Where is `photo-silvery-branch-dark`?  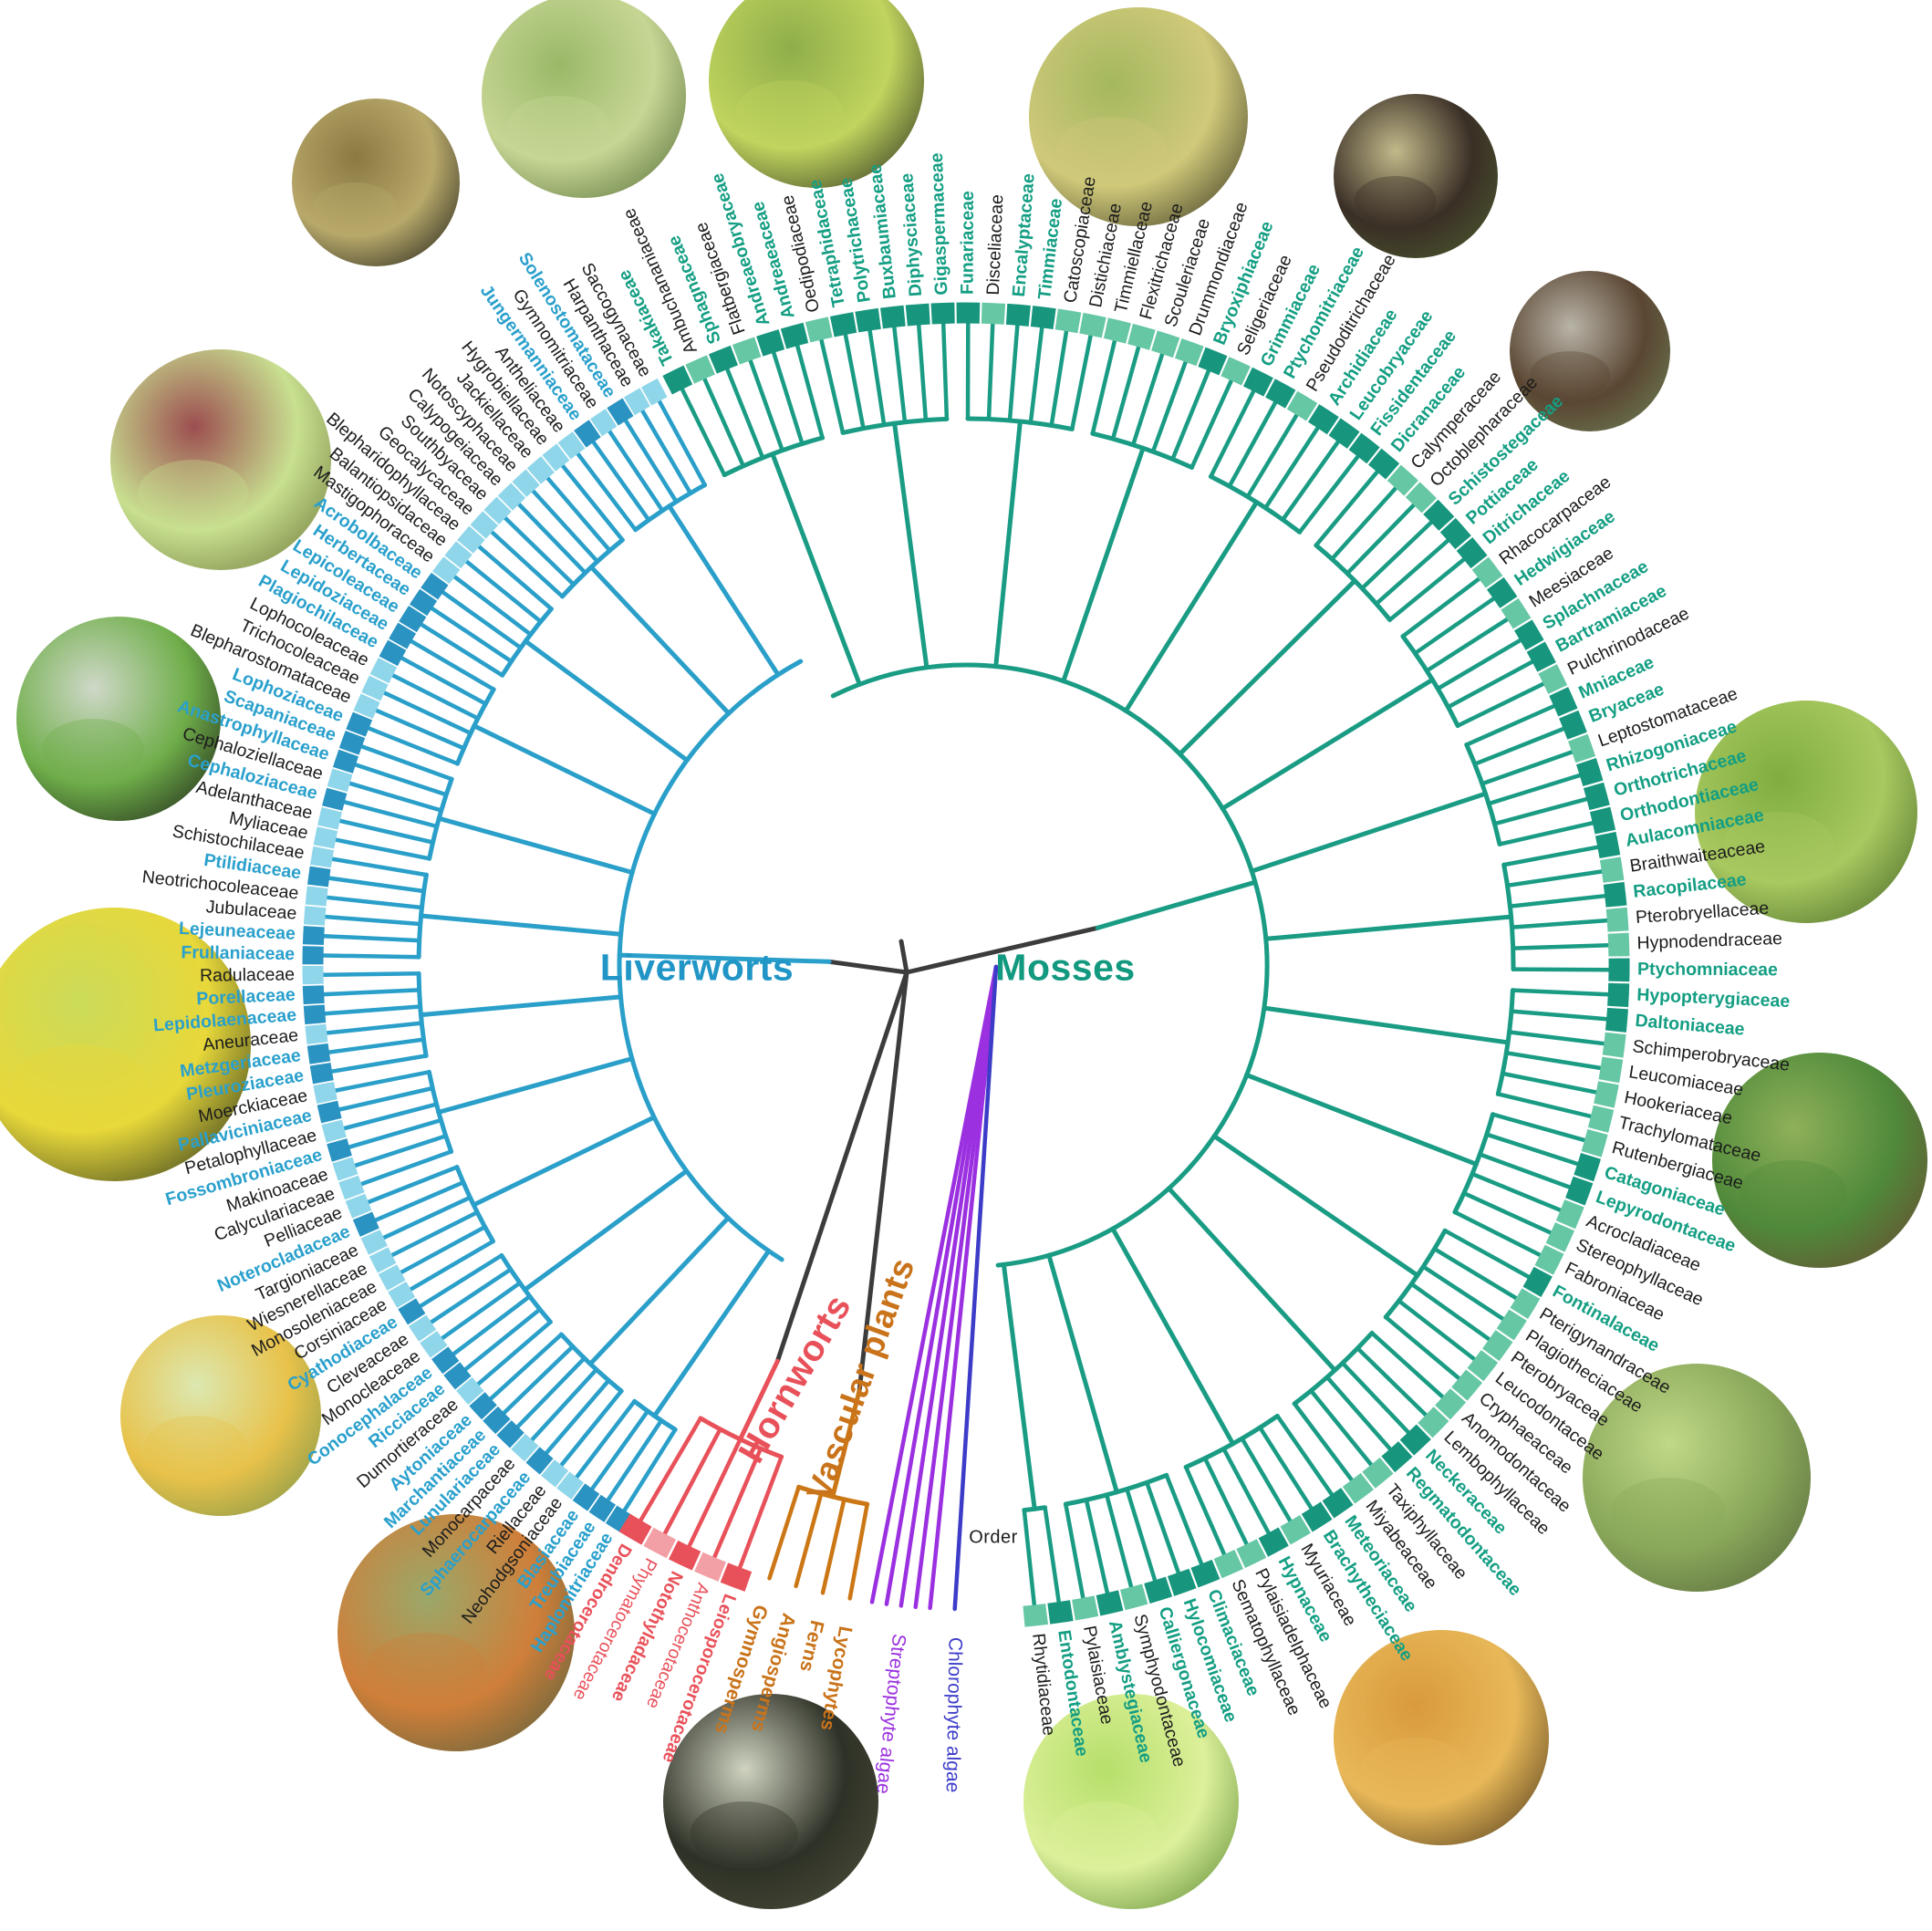 photo-silvery-branch-dark is located at coordinates (119, 719).